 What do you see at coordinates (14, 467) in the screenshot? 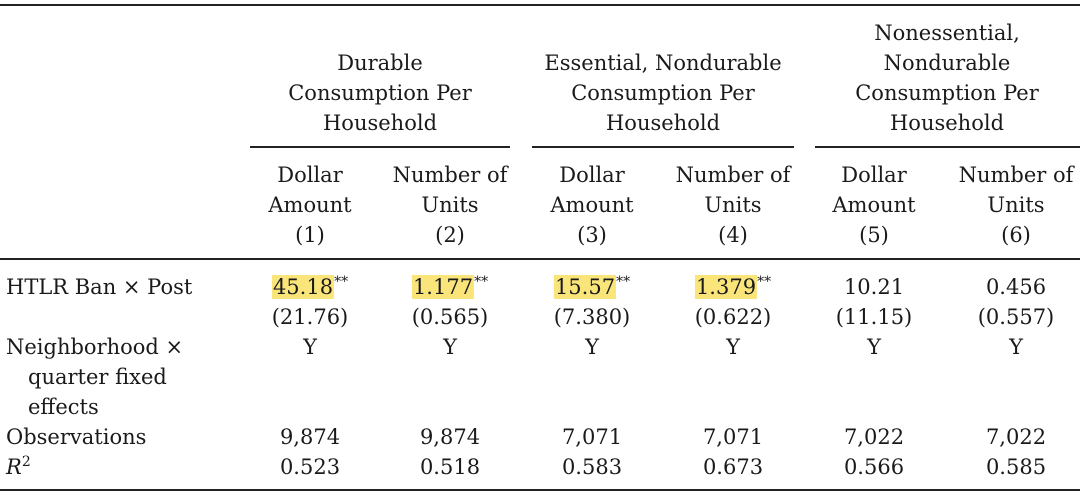
I see `r-symbol: R` at bounding box center [14, 467].